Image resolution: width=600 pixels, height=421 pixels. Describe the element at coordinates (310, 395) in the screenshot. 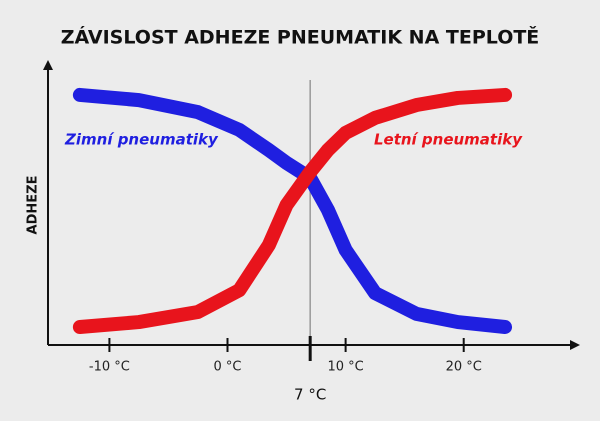

I see `marker-label: 7 °C` at that location.